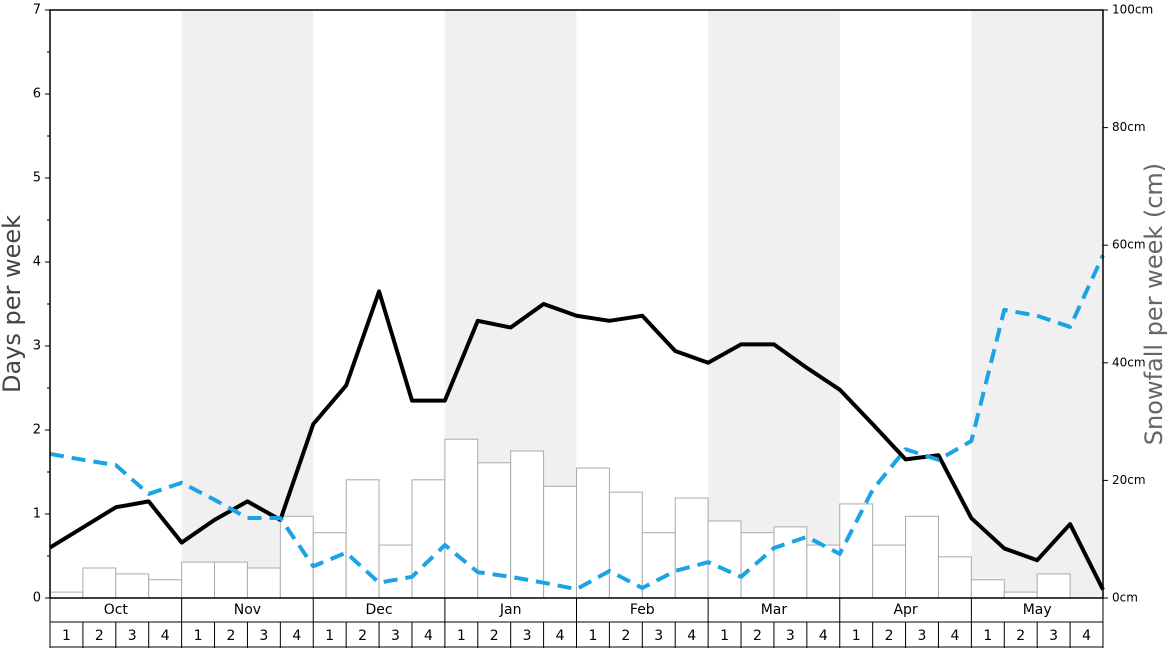 The width and height of the screenshot is (1168, 648). What do you see at coordinates (905, 610) in the screenshot?
I see `month-label: Apr` at bounding box center [905, 610].